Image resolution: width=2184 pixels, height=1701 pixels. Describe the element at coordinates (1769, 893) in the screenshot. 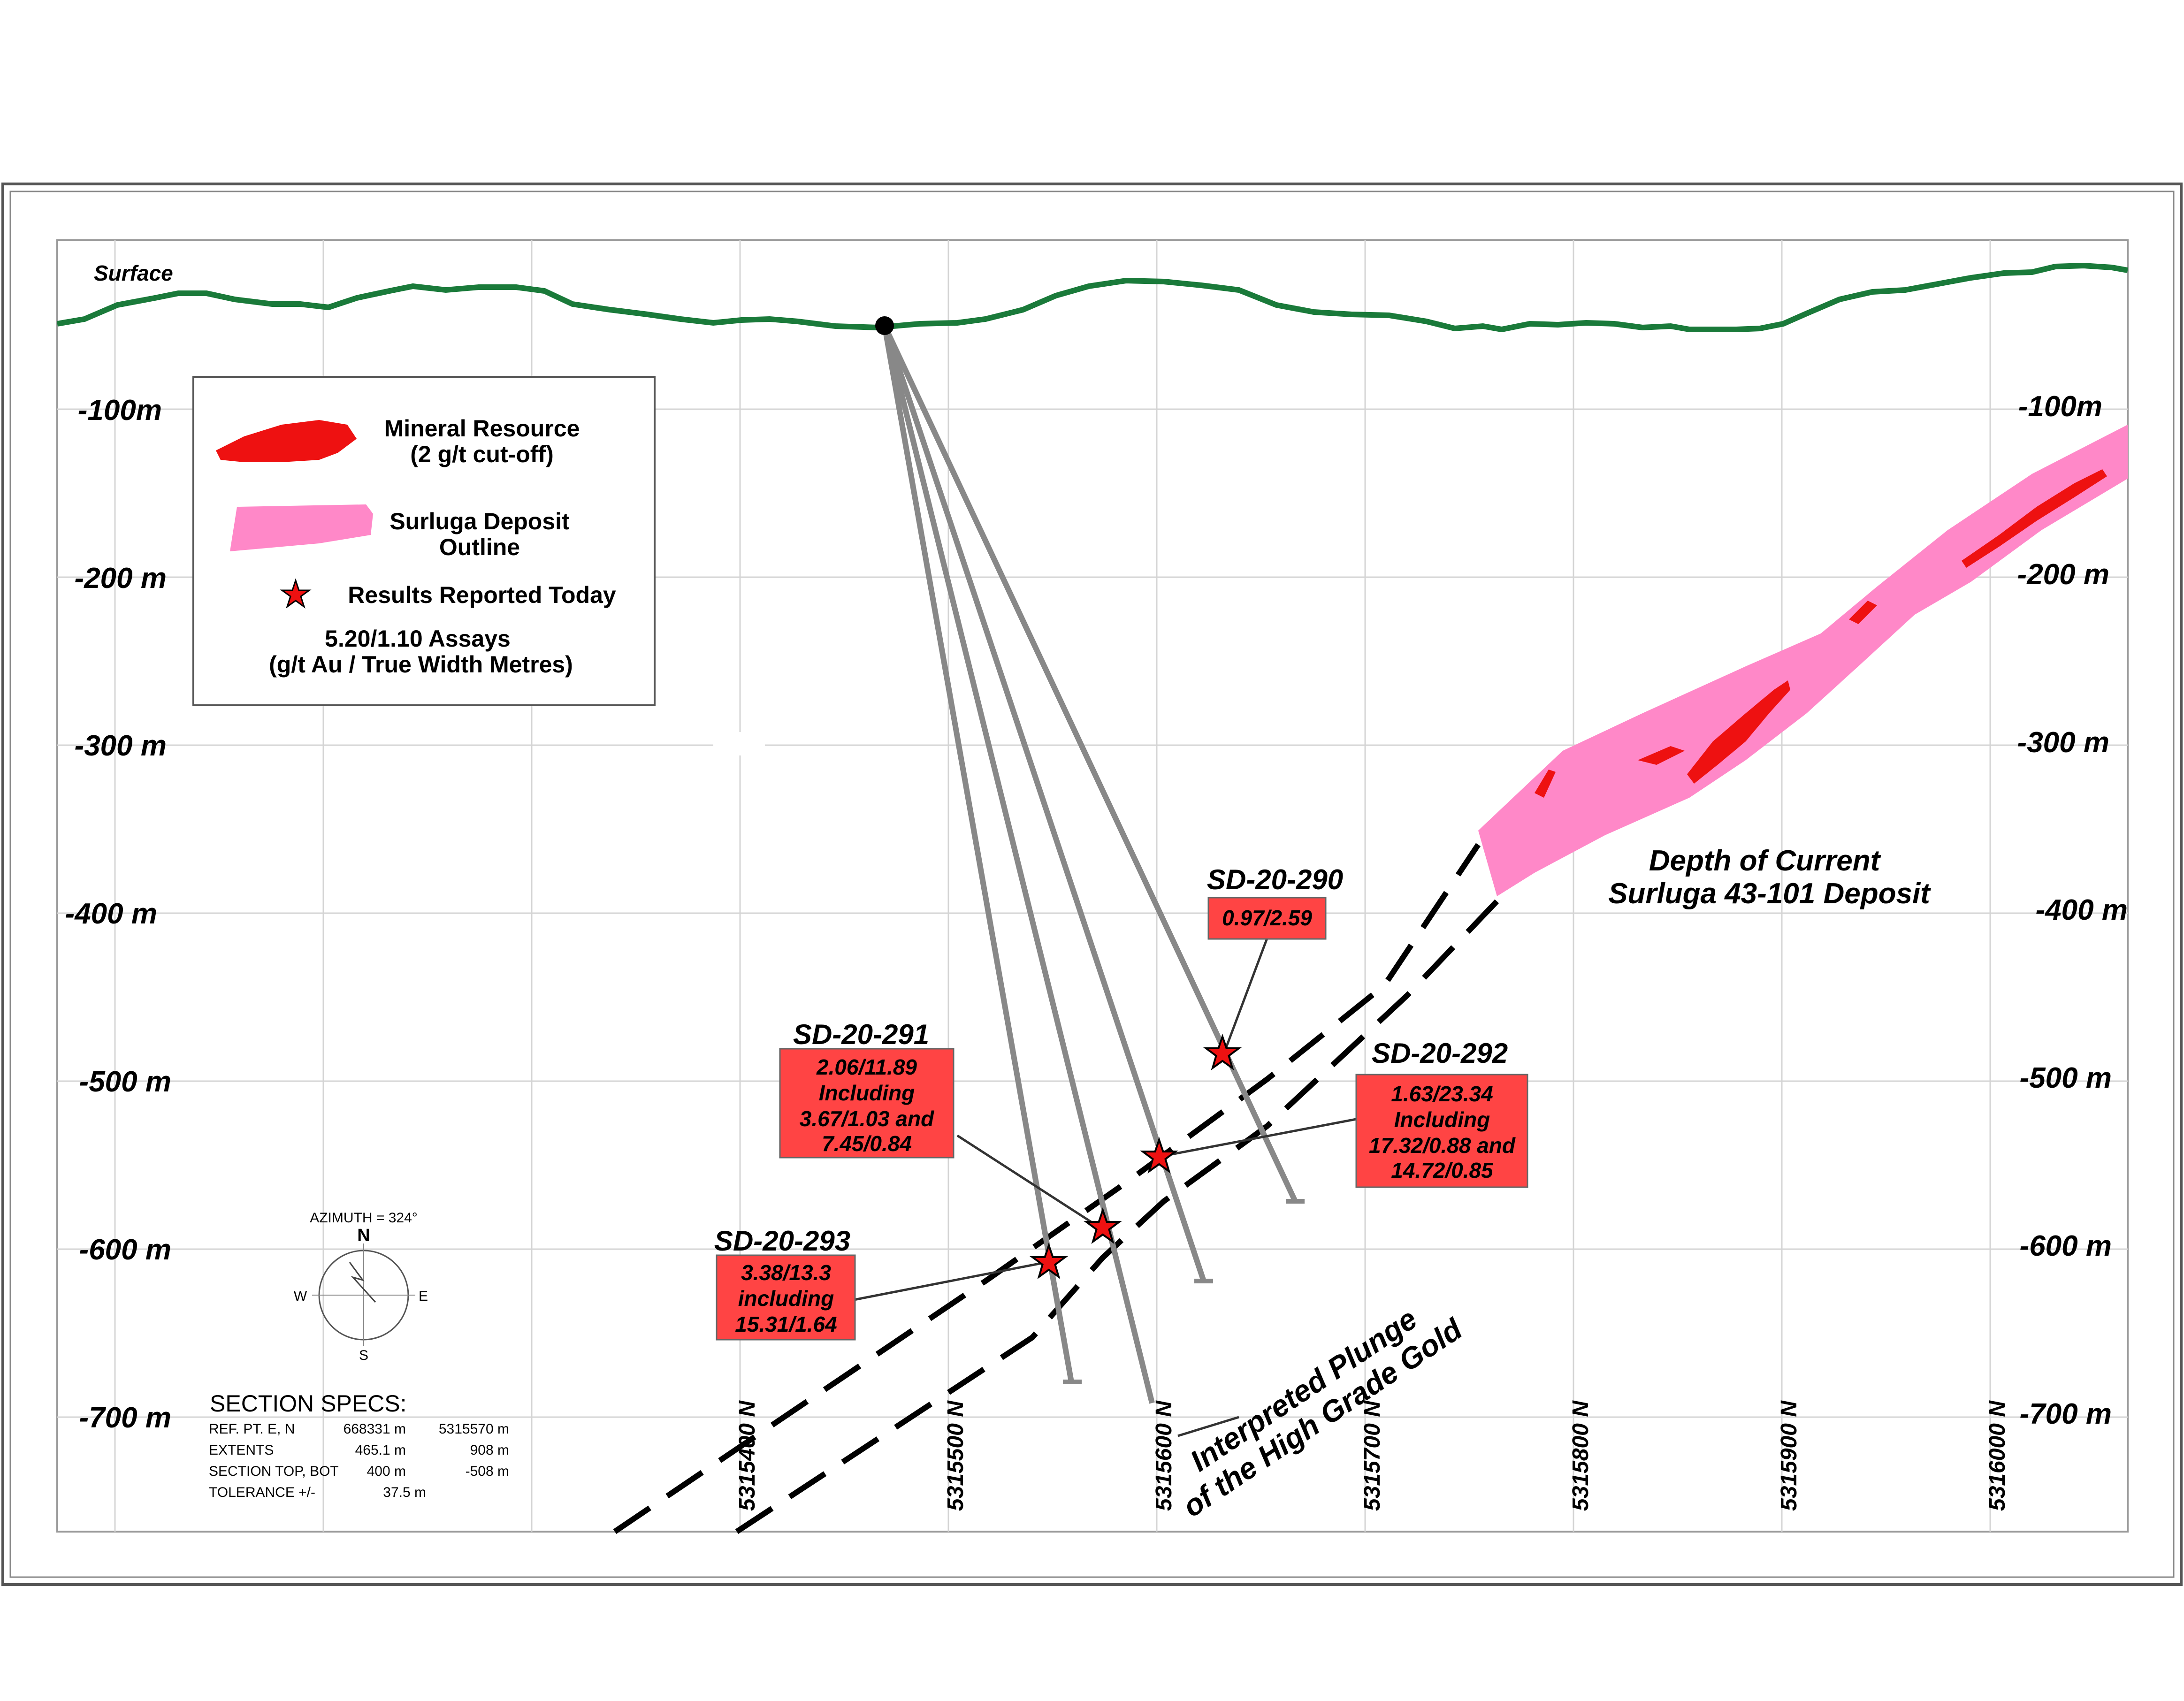

I see `deposit-label-line-2: Surluga 43-101 Deposit` at that location.